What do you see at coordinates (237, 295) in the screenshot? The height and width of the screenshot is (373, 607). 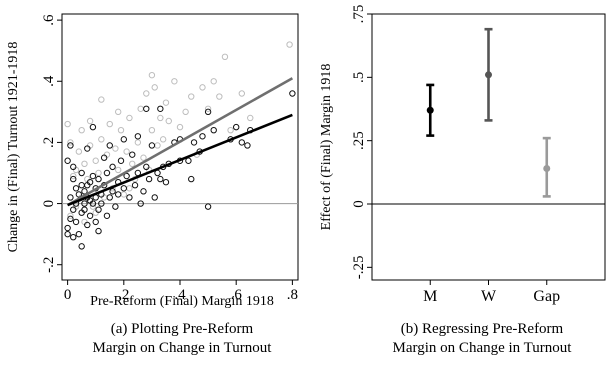 I see `x-tick-label: .6` at bounding box center [237, 295].